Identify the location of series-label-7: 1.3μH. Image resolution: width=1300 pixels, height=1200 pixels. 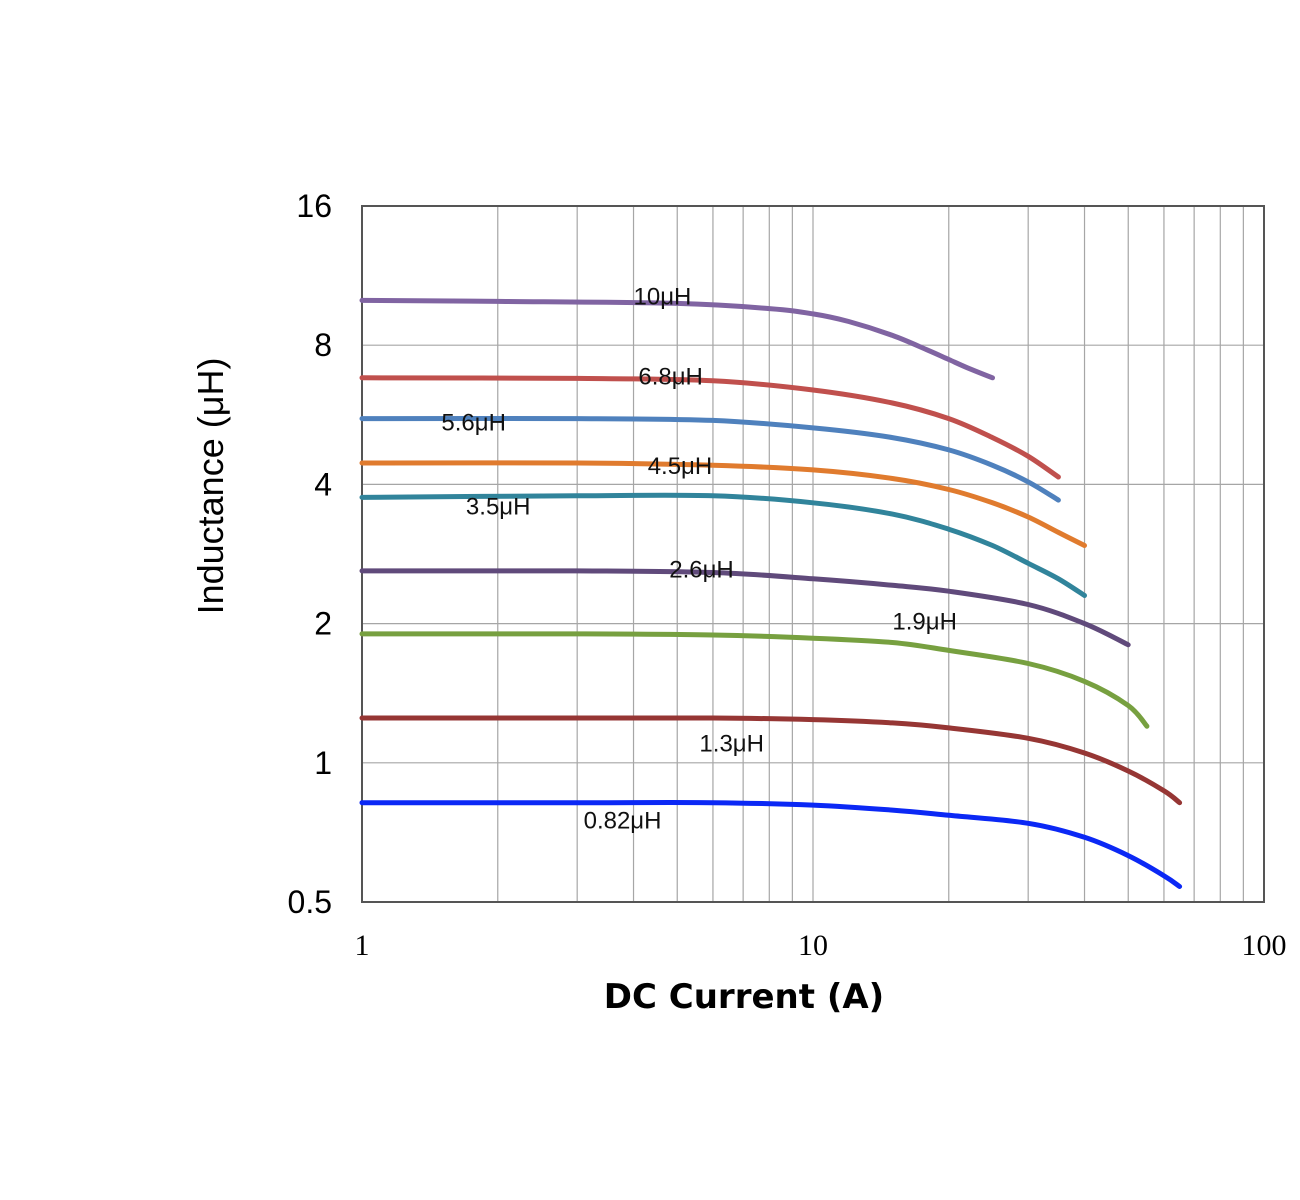
(731, 744).